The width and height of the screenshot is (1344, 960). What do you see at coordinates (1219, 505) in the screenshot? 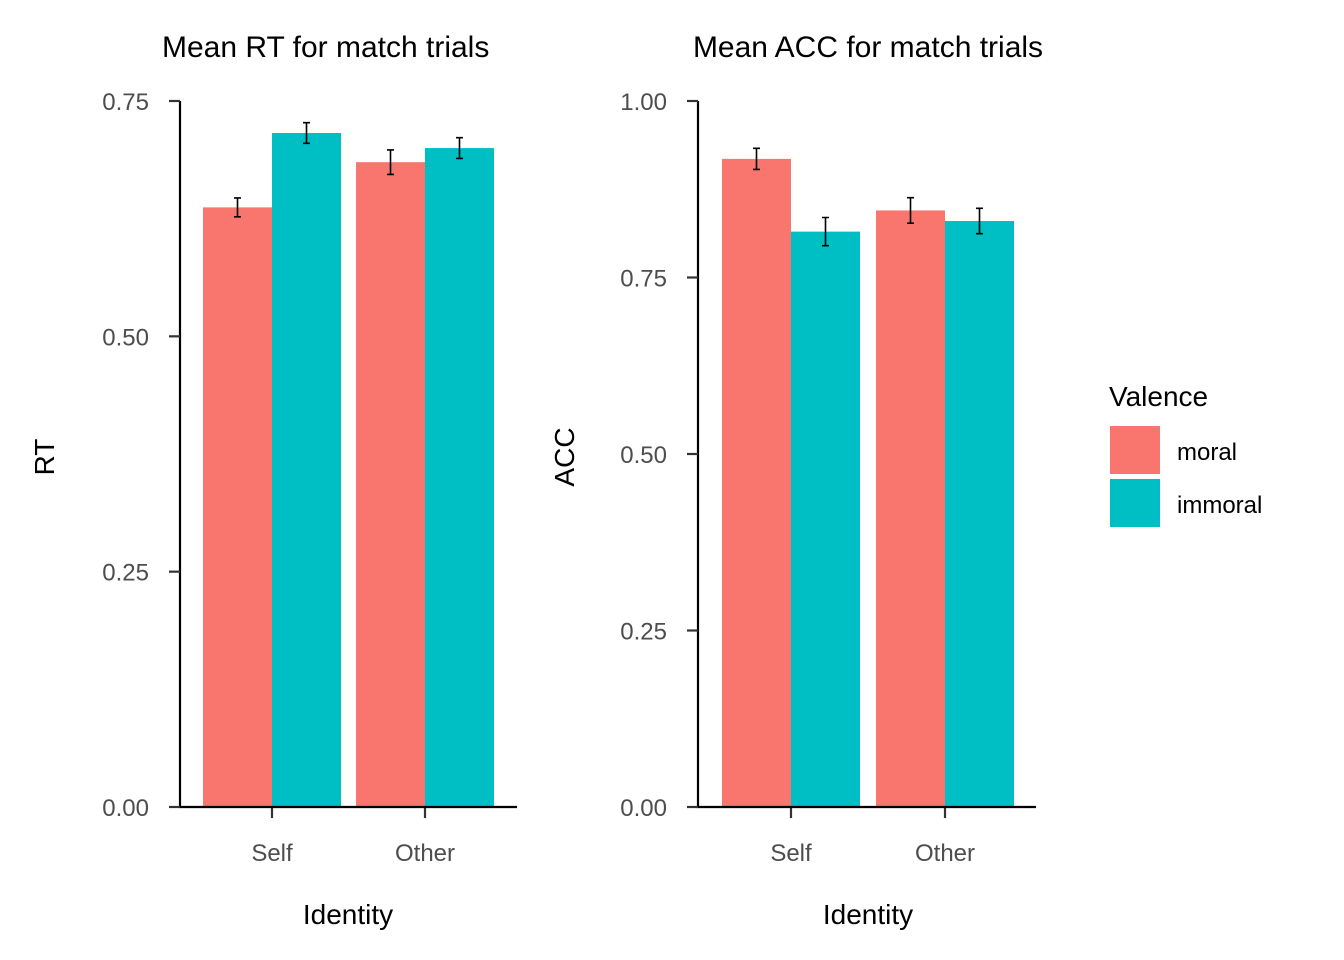
I see `legend-label-immoral: immoral` at bounding box center [1219, 505].